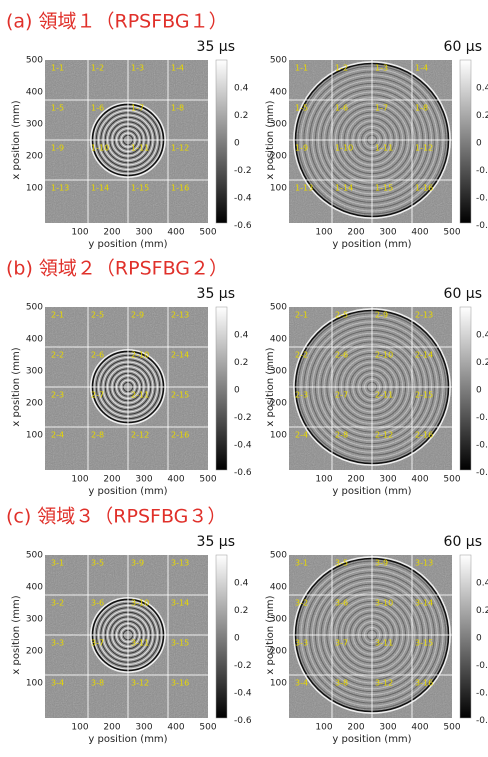 This screenshot has height=757, width=488. I want to click on region-label: 1-6, so click(341, 108).